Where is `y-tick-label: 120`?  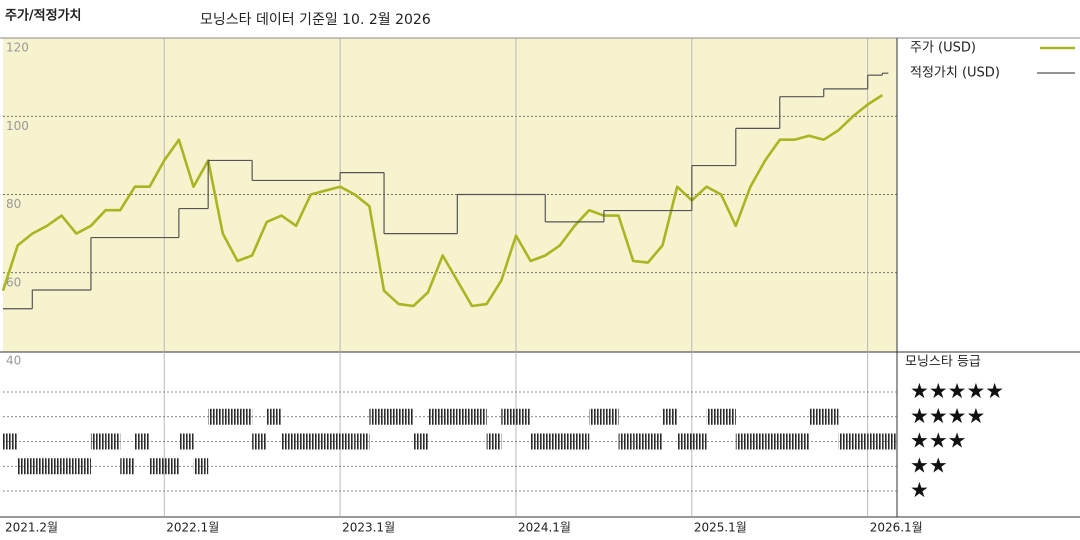 y-tick-label: 120 is located at coordinates (17, 48).